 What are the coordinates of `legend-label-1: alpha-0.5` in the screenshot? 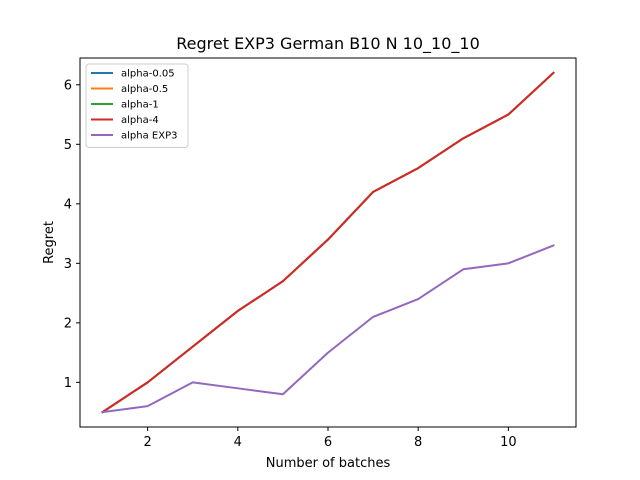 It's located at (144, 89).